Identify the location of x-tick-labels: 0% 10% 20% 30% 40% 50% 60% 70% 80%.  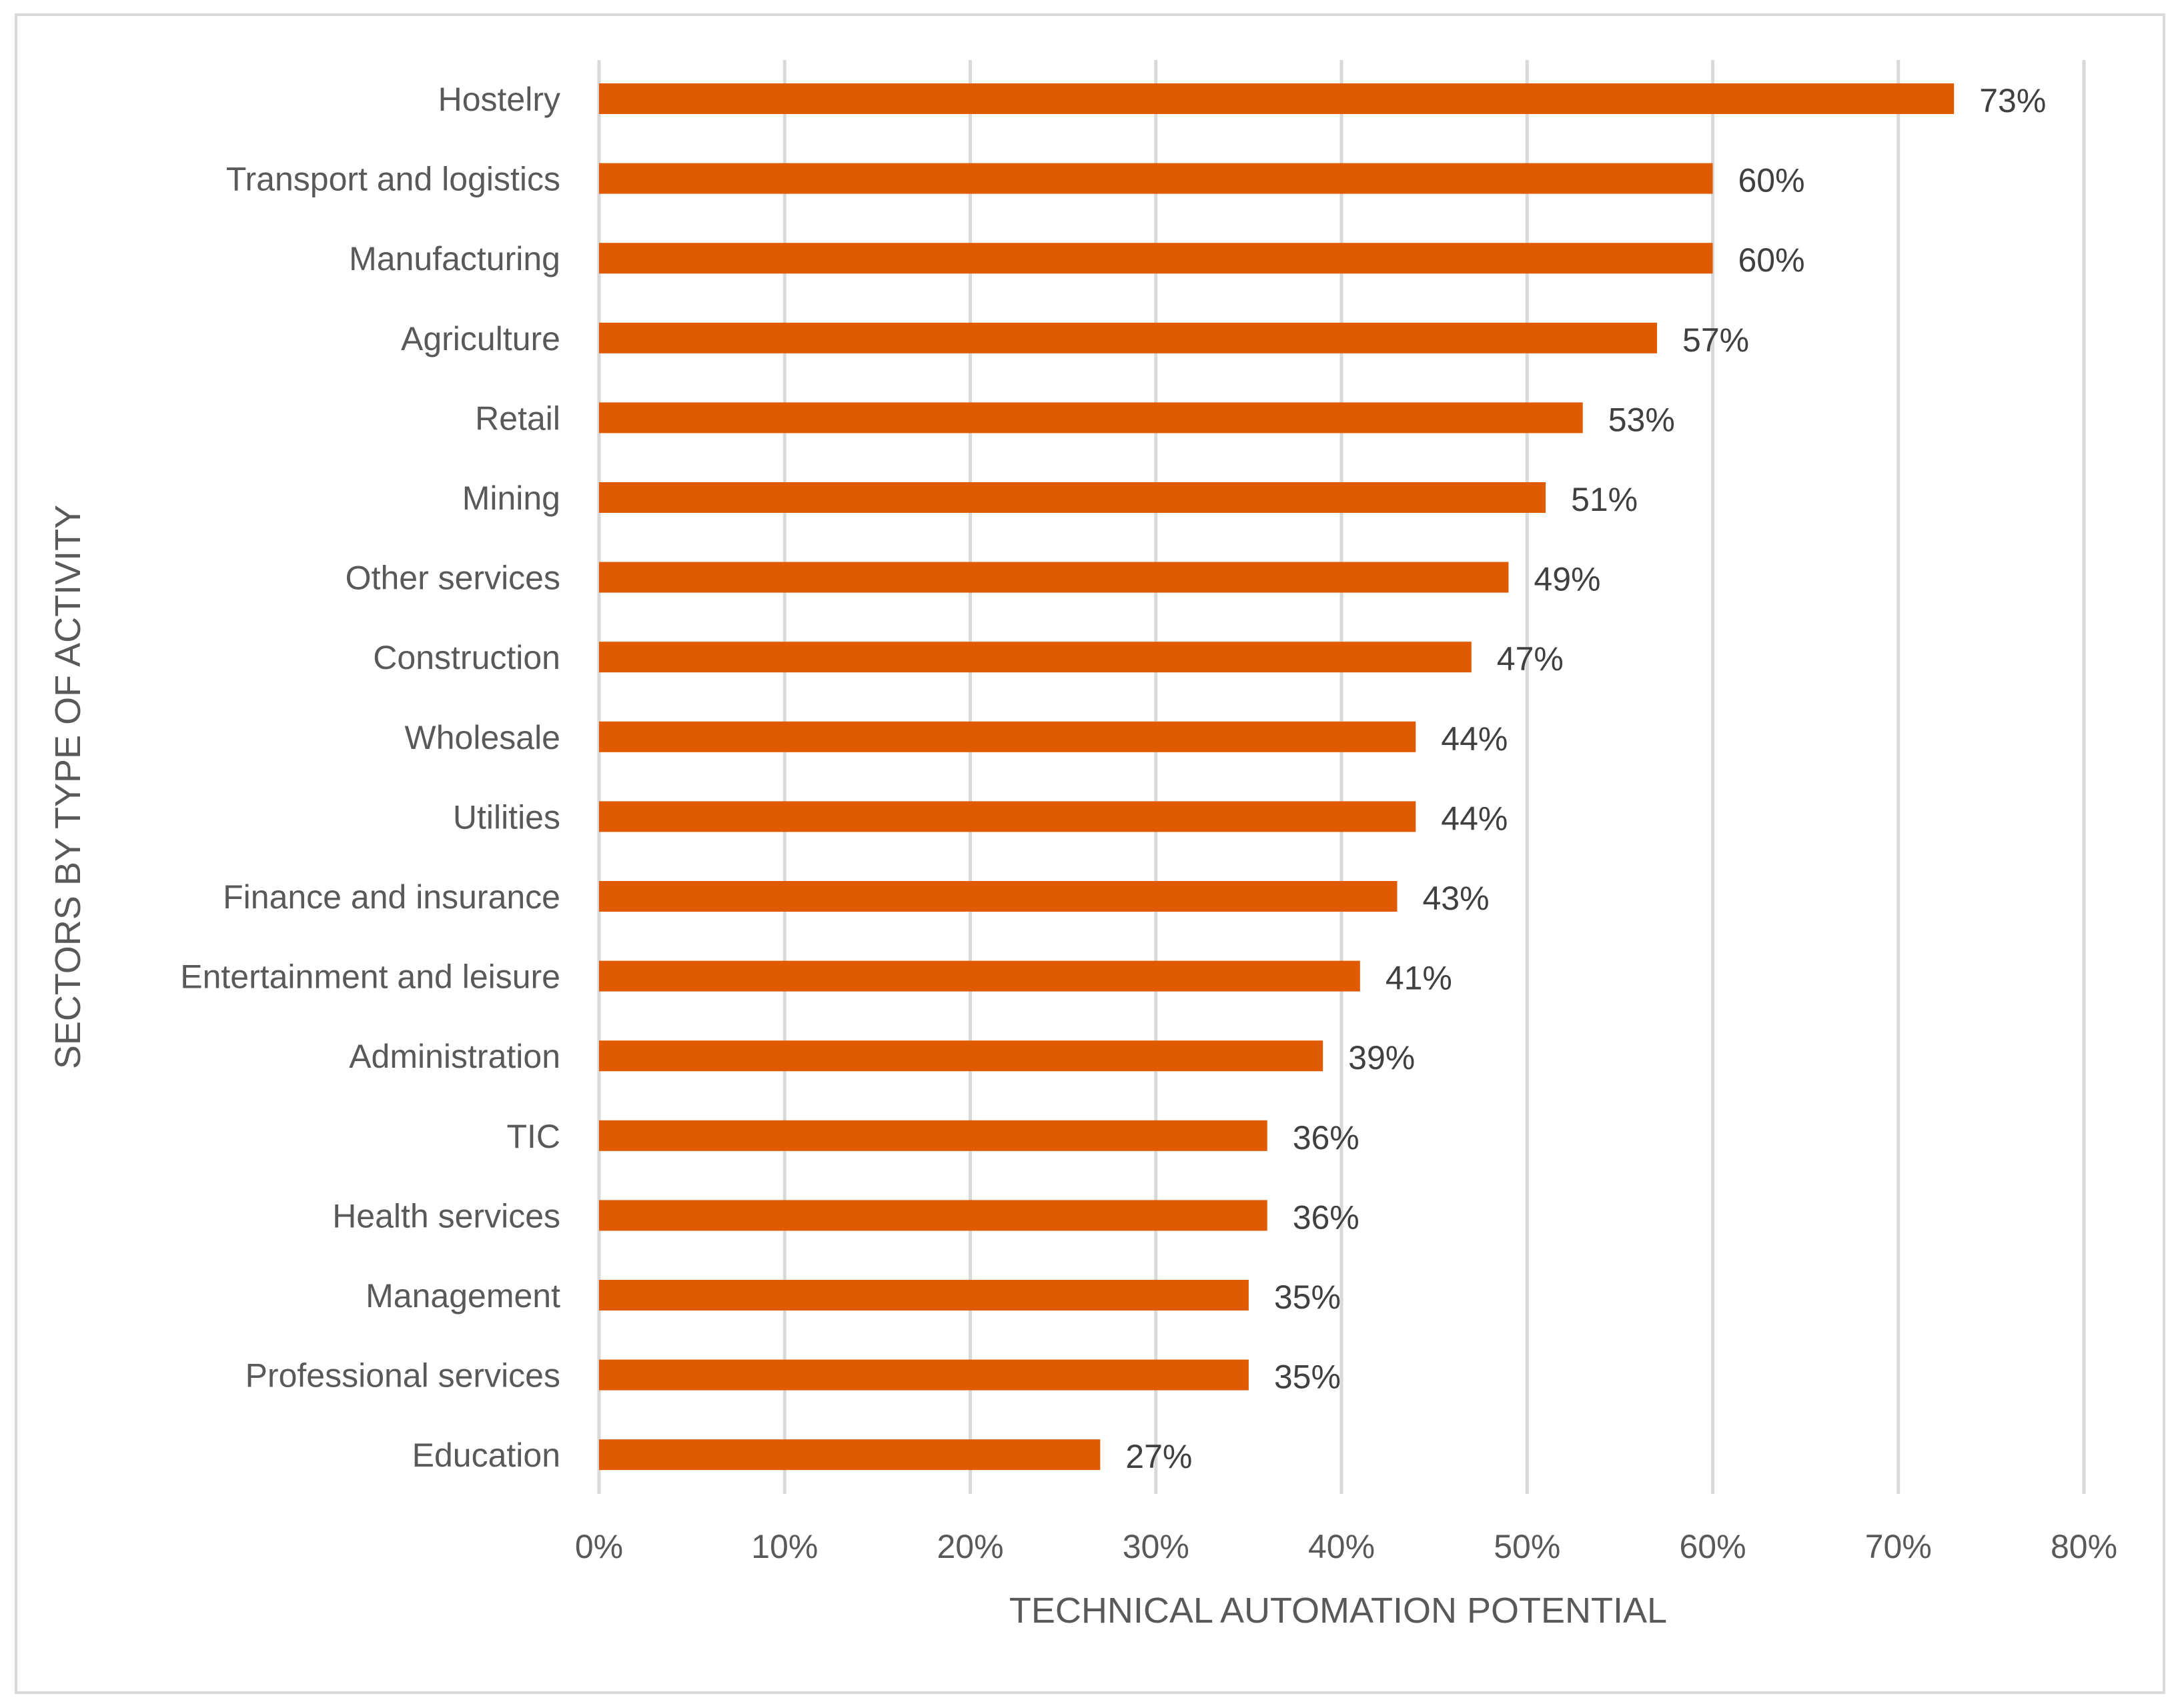
(1346, 1546).